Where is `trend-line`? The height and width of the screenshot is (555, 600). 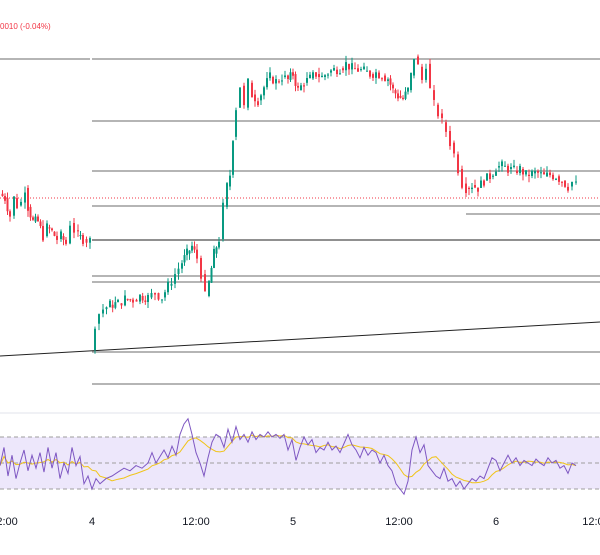
trend-line is located at coordinates (300, 339).